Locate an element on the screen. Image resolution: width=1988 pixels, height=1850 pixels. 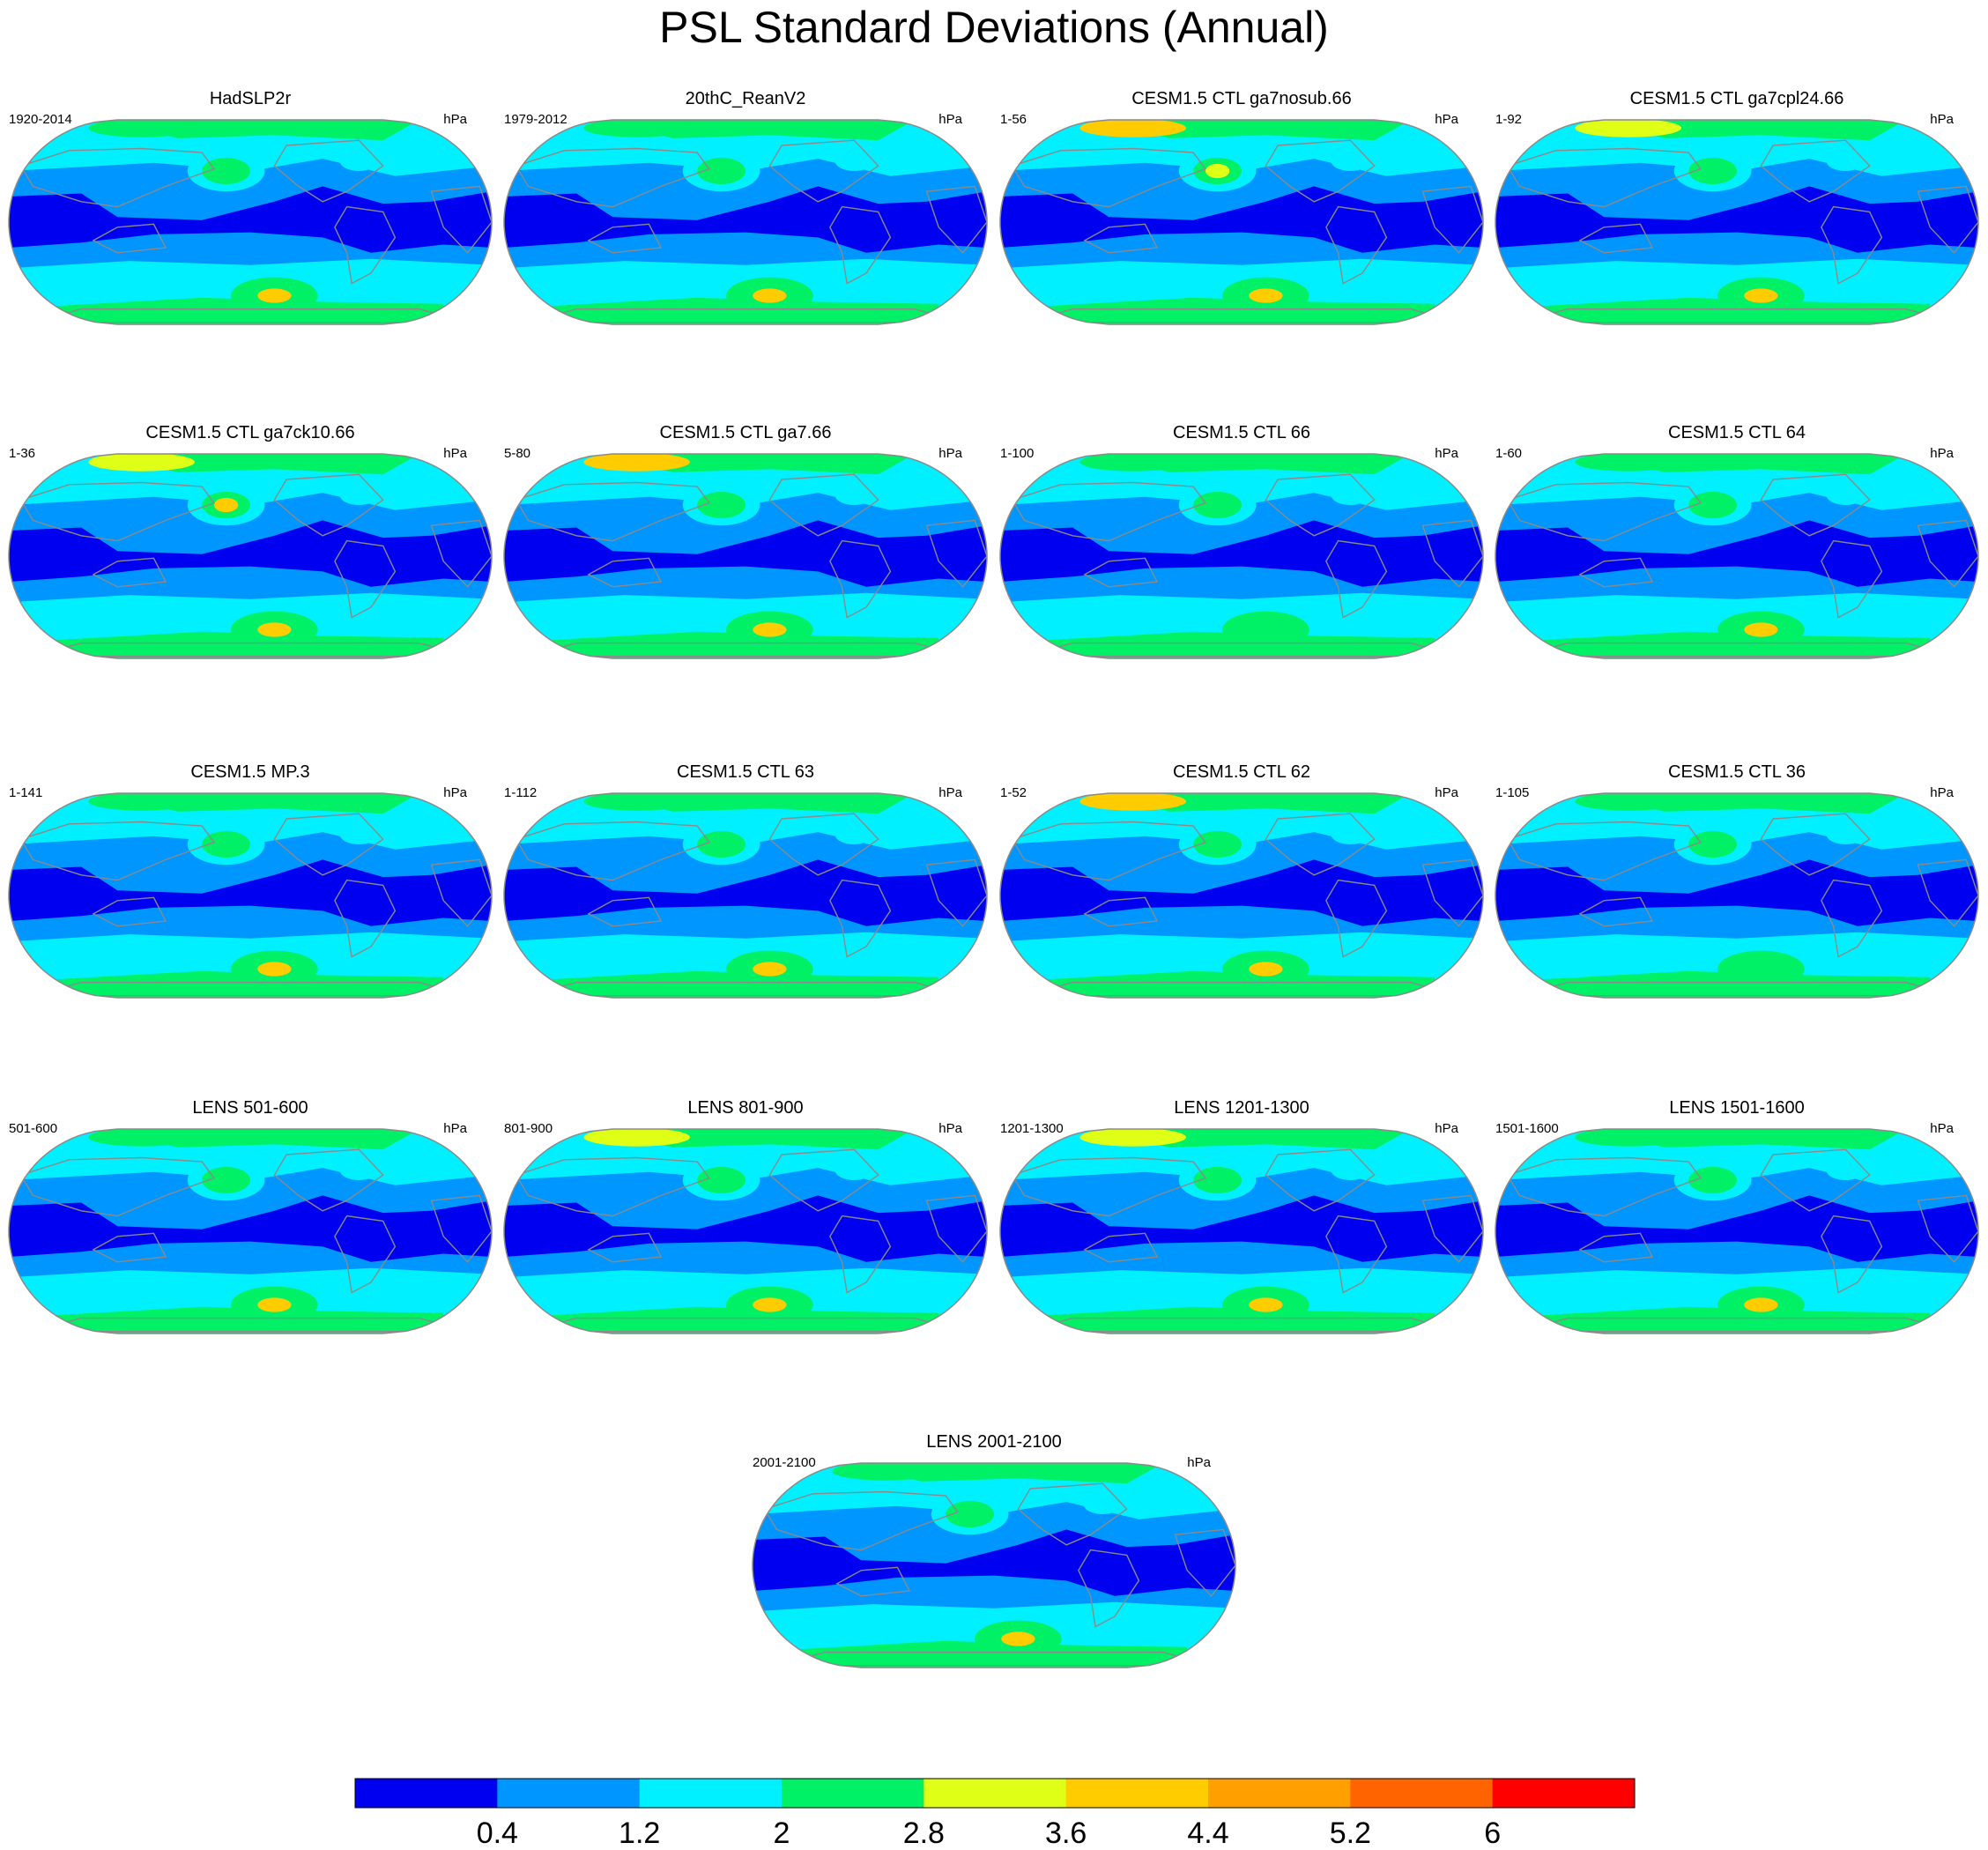
map-panel: CESM1.5 CTL 66 1-100 hPa is located at coordinates (1242, 541).